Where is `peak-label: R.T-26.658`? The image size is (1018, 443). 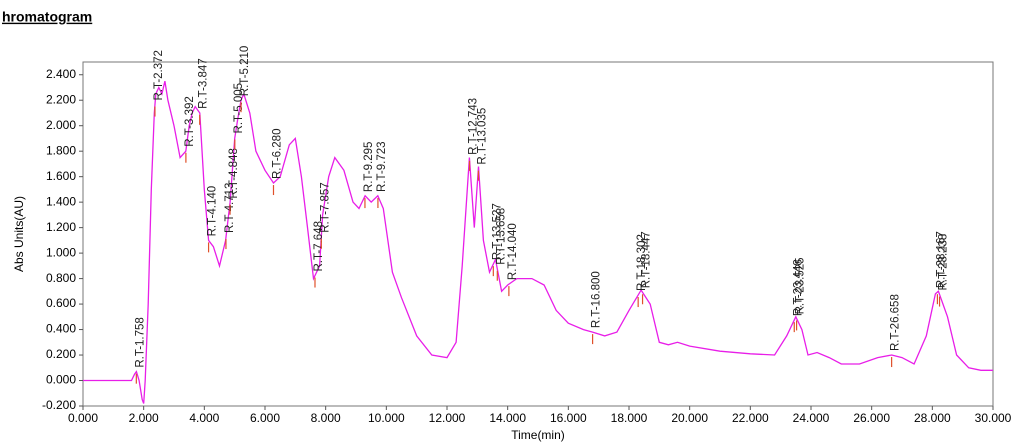
peak-label: R.T-26.658 is located at coordinates (896, 322).